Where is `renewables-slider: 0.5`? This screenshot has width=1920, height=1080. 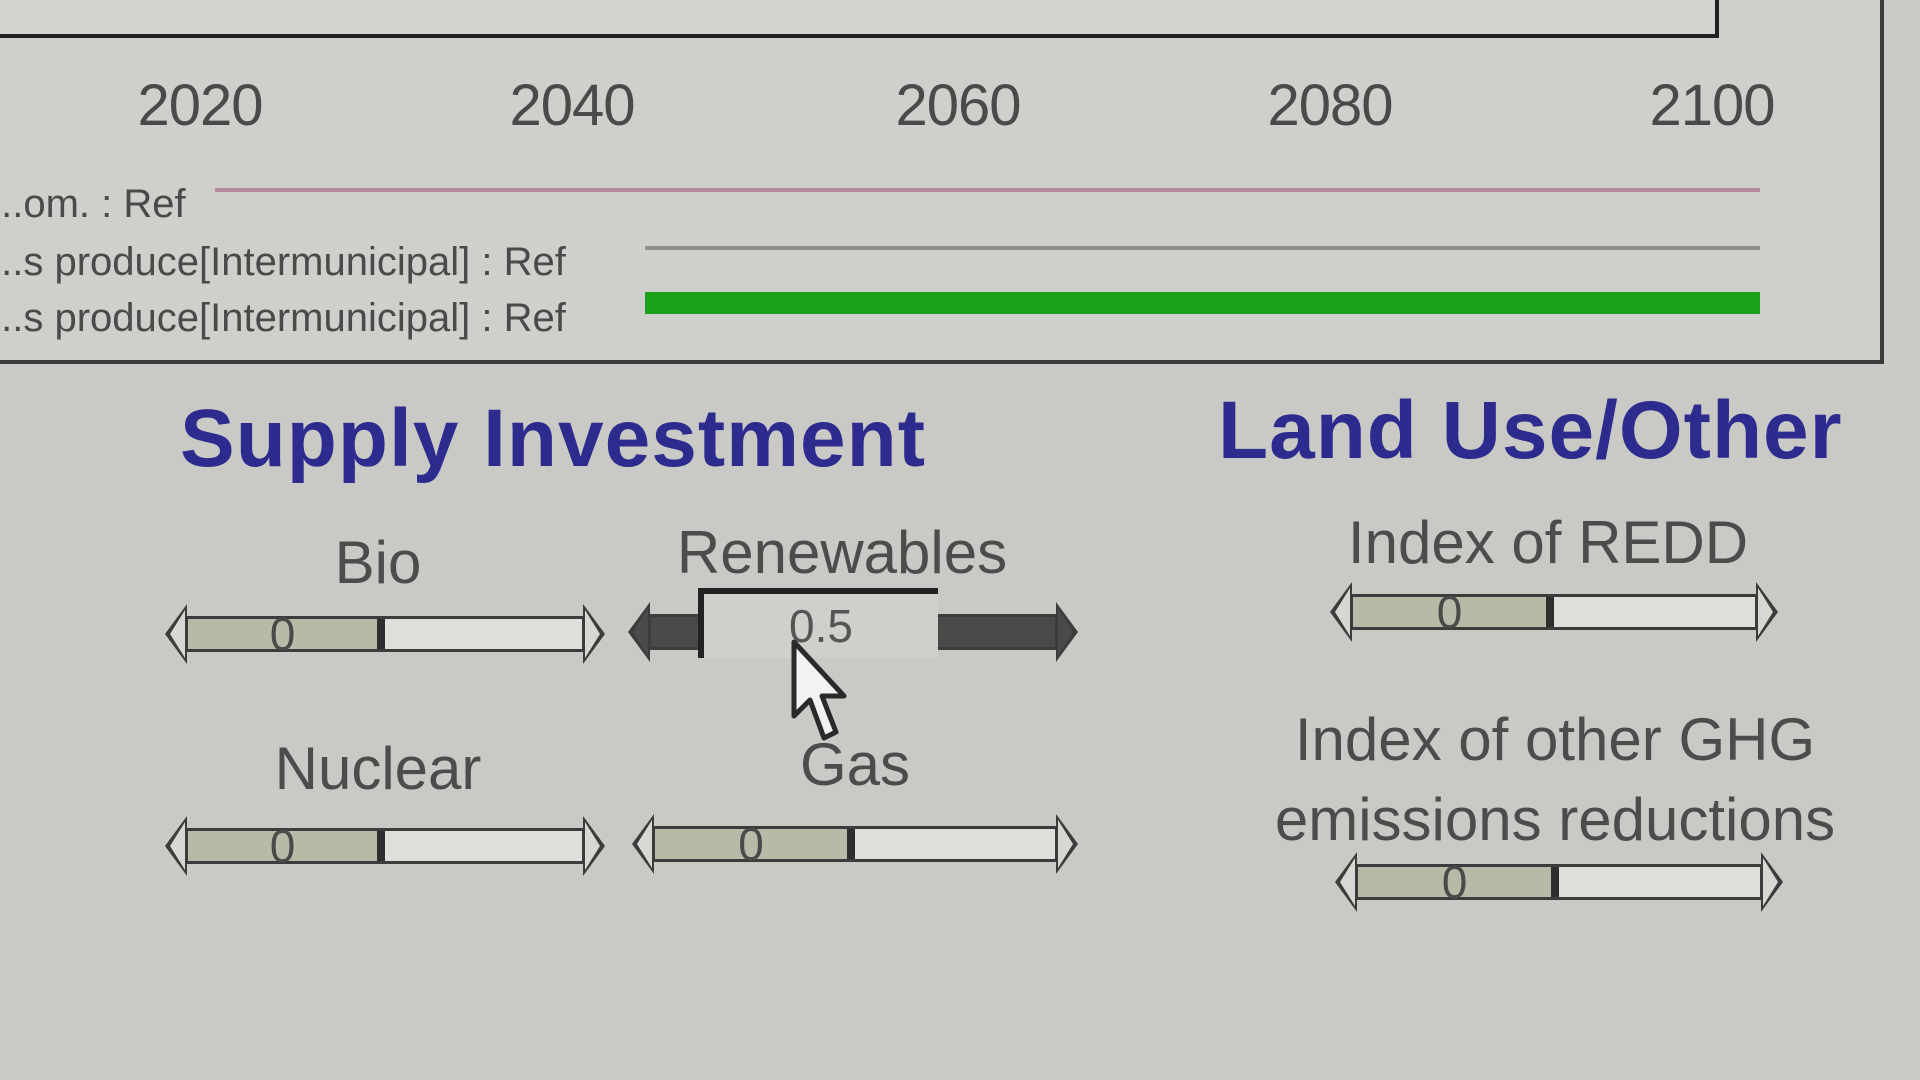
renewables-slider: 0.5 is located at coordinates (853, 625).